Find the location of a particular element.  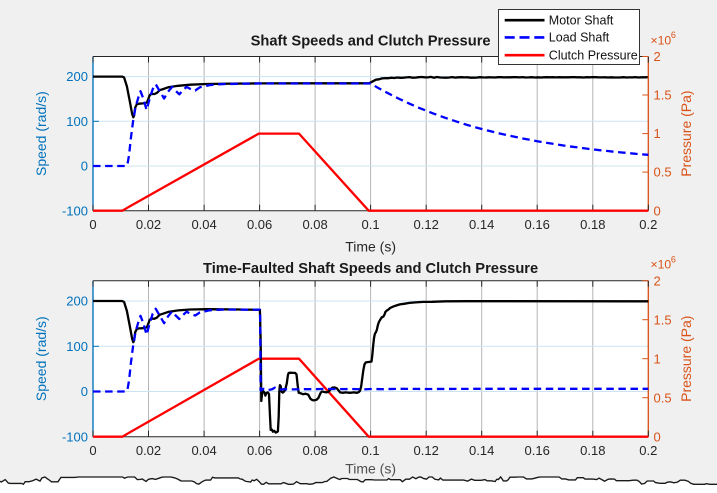

svg-text:Shaft Speeds and Clutch Pressu: Shaft Speeds and Clutch Pressure is located at coordinates (371, 42).